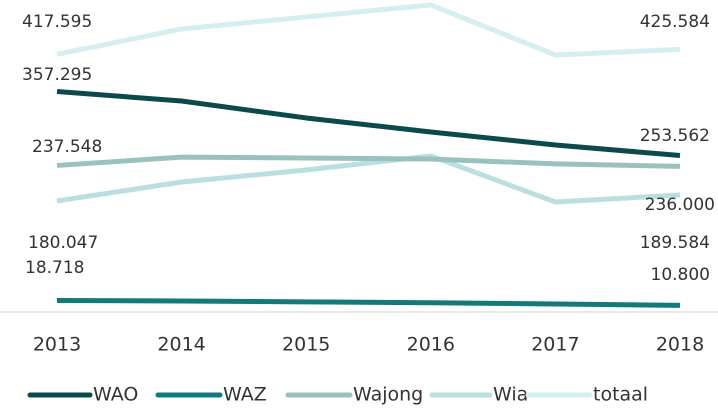  What do you see at coordinates (57, 22) in the screenshot?
I see `data-label: 417.595` at bounding box center [57, 22].